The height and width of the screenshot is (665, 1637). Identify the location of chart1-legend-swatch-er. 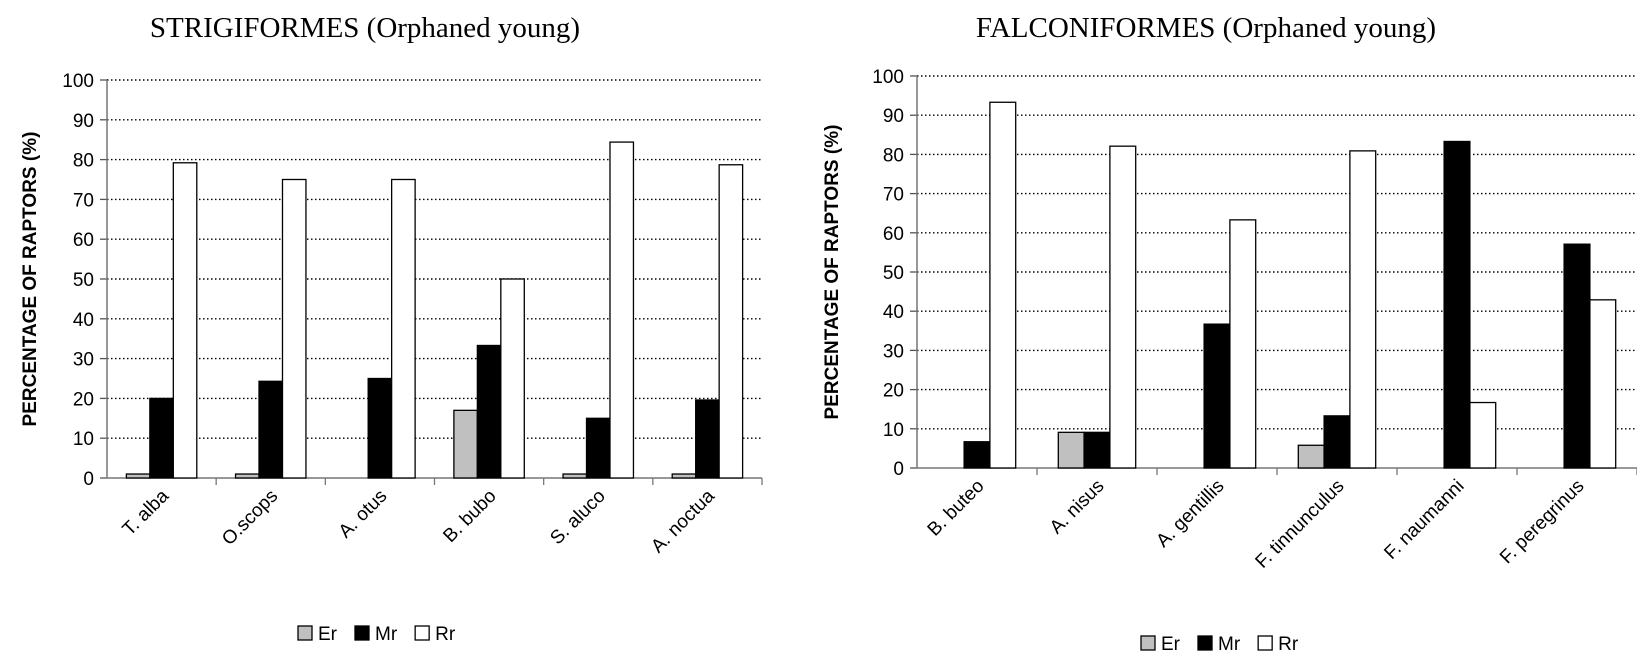
(305, 633).